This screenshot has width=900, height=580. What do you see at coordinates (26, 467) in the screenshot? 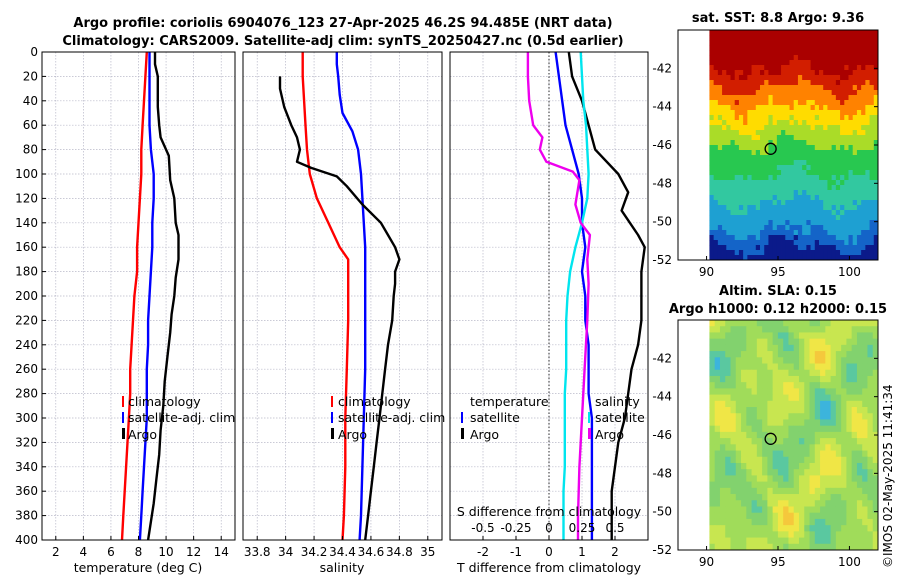
I see `y-tick-label: 340` at bounding box center [26, 467].